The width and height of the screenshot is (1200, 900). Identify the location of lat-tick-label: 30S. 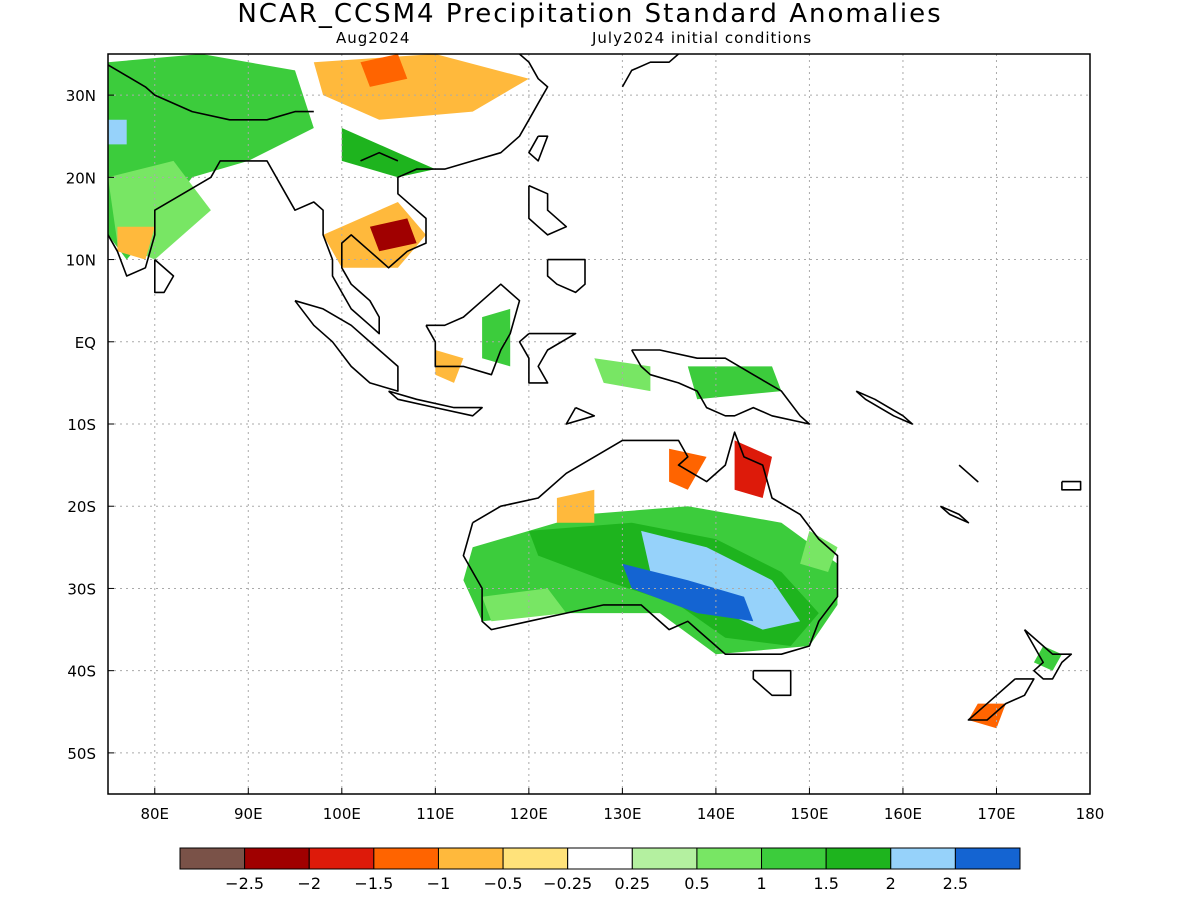
(81, 589).